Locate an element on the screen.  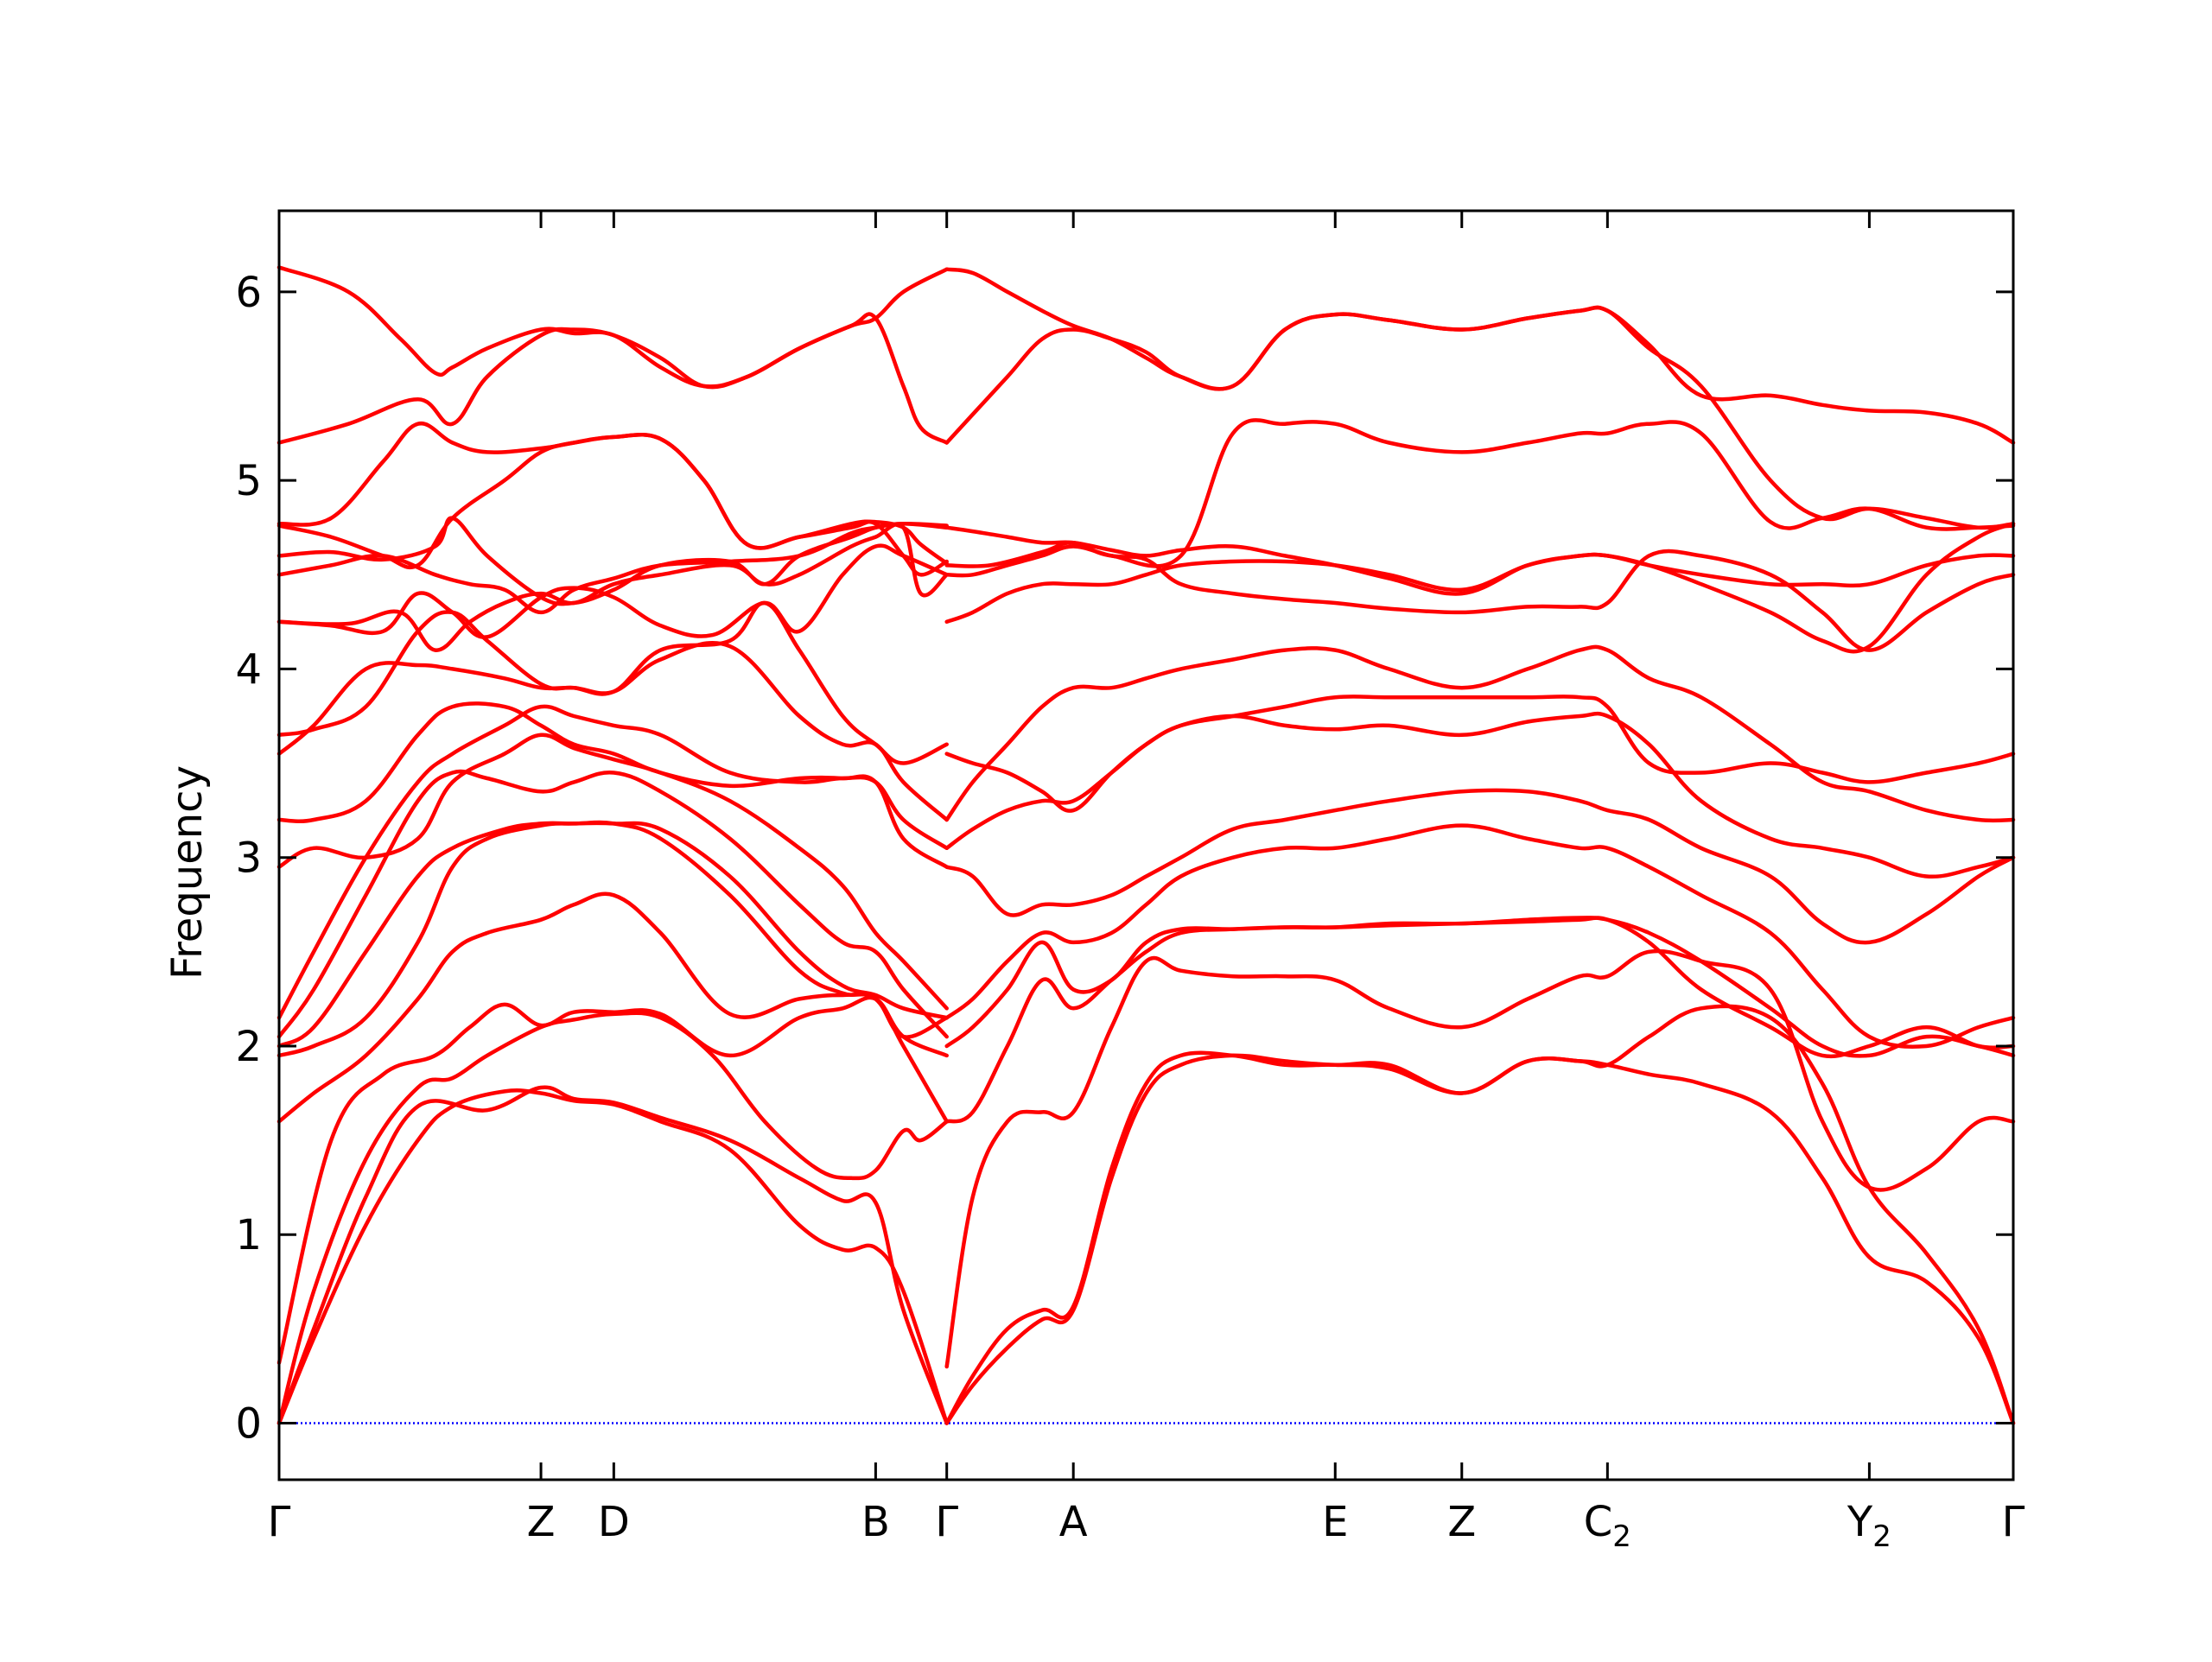
y-tick-label: 5 is located at coordinates (248, 481).